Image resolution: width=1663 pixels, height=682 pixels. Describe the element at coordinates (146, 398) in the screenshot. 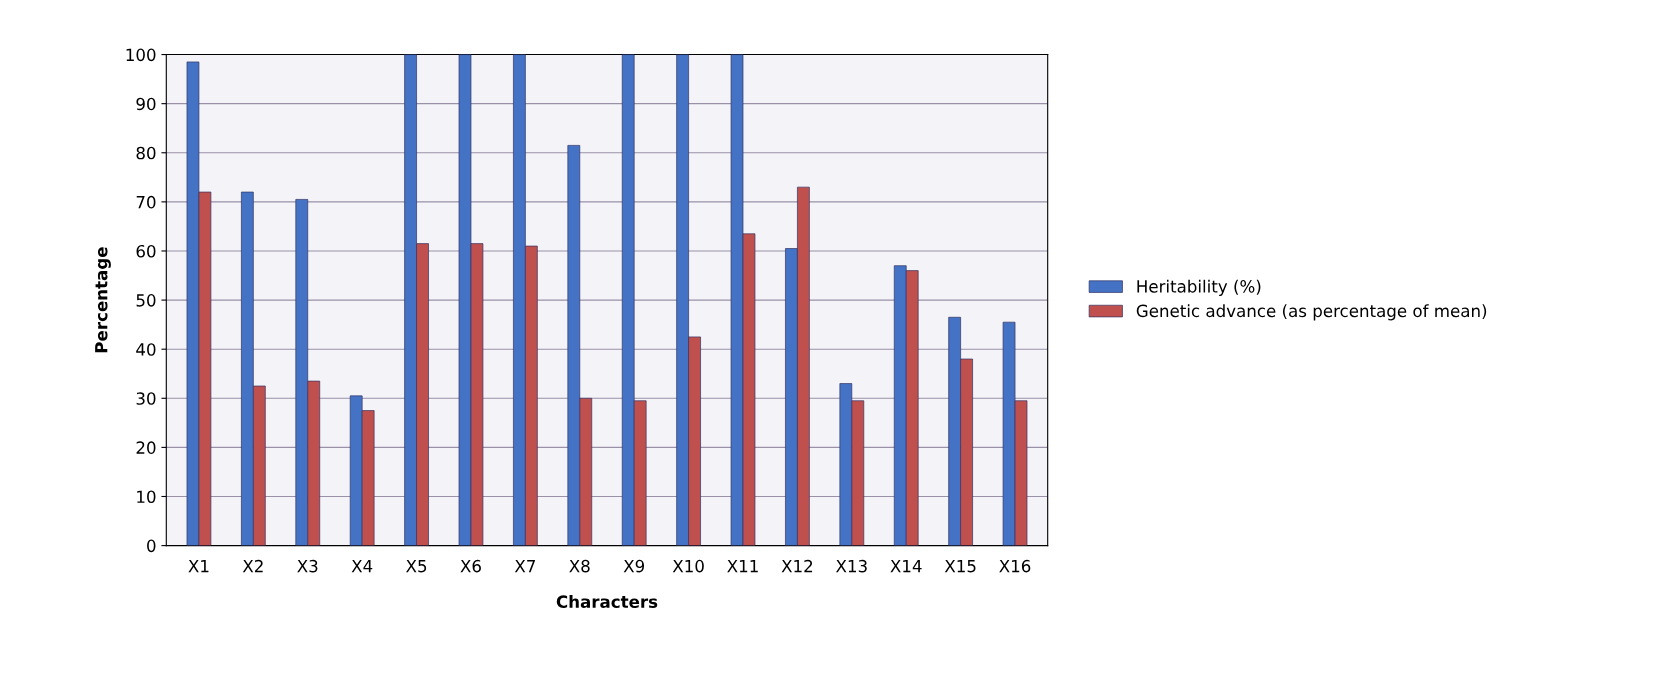

I see `y-tick-label: 30` at that location.